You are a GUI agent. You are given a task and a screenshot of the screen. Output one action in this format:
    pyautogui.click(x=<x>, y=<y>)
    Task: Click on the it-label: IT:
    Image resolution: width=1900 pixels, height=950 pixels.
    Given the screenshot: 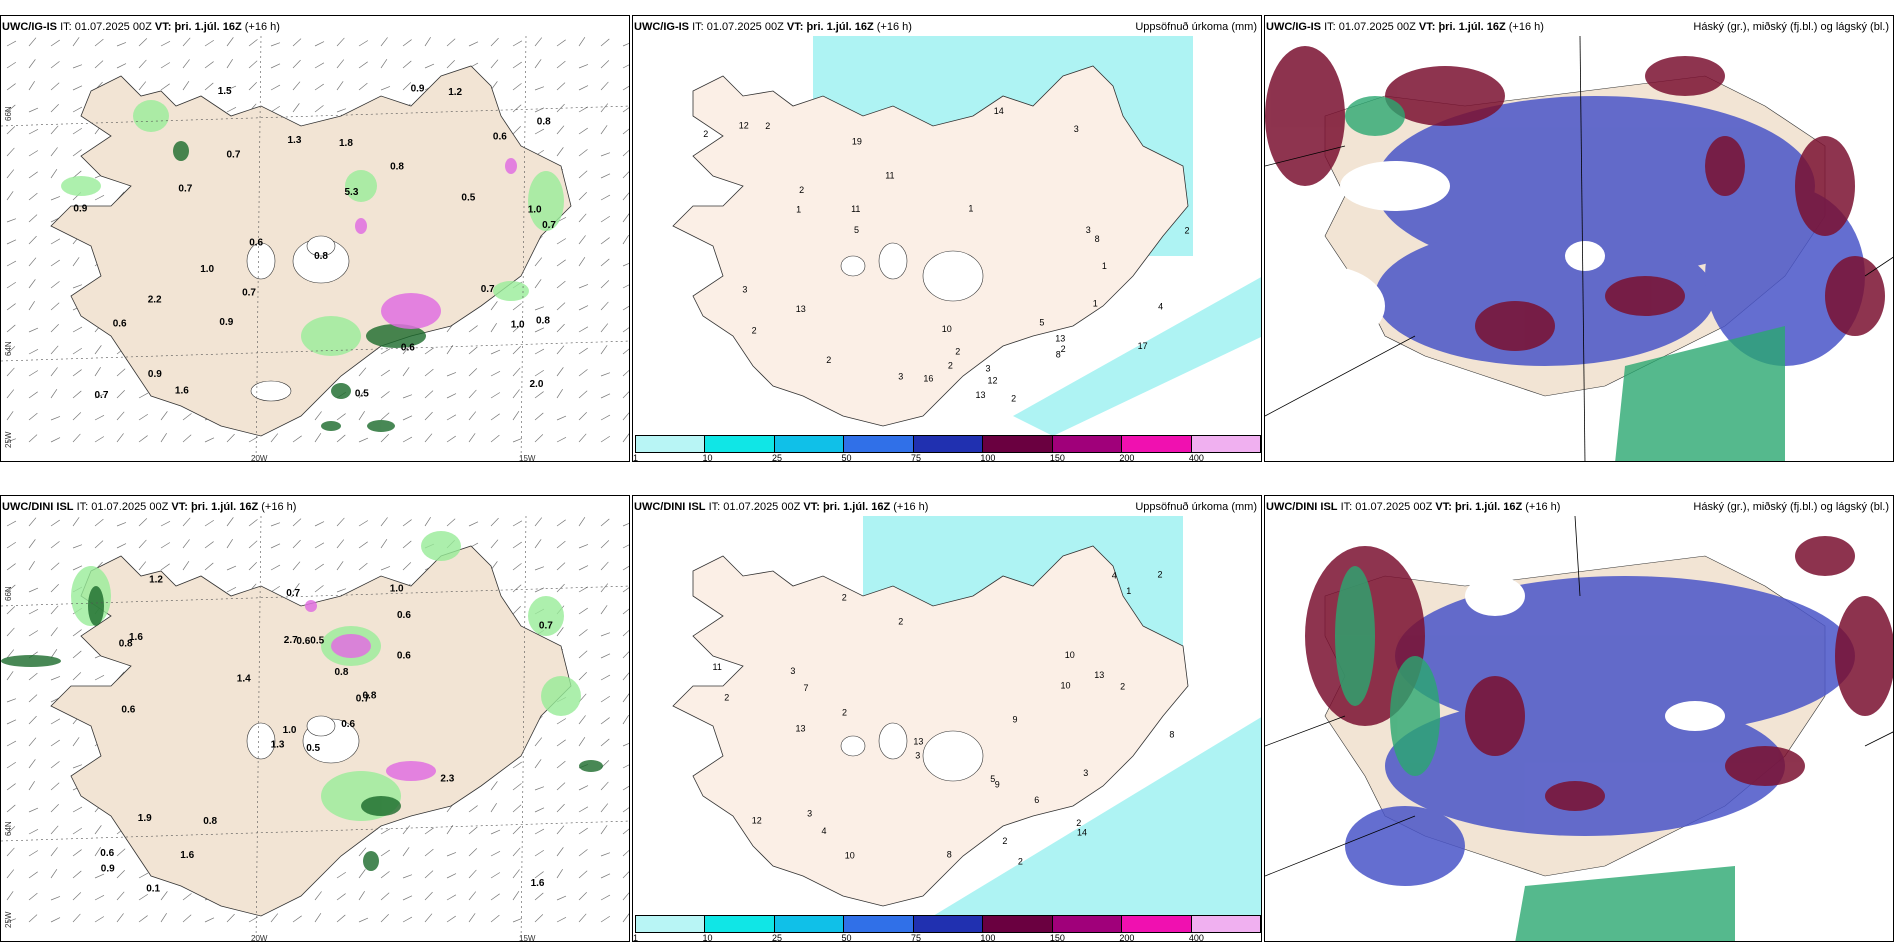 What is the action you would take?
    pyautogui.click(x=1330, y=27)
    